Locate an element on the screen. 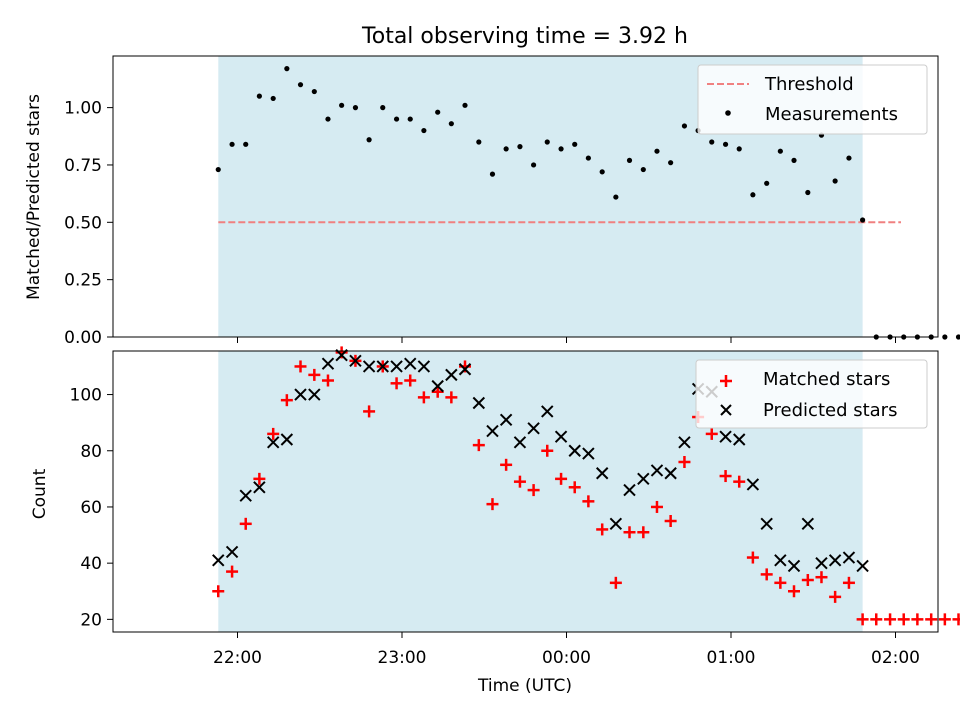  top-y-tick-label: 0.25 is located at coordinates (83, 281).